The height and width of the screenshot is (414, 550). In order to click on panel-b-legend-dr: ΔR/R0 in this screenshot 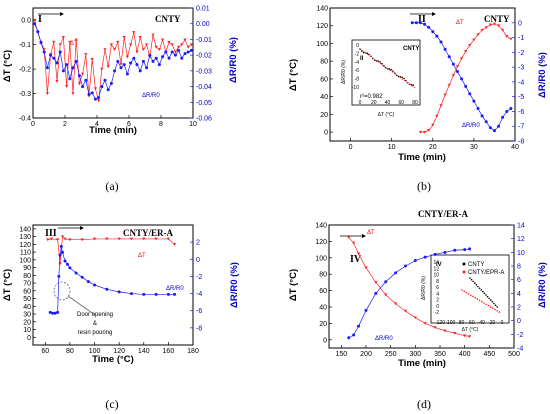, I will do `click(471, 126)`.